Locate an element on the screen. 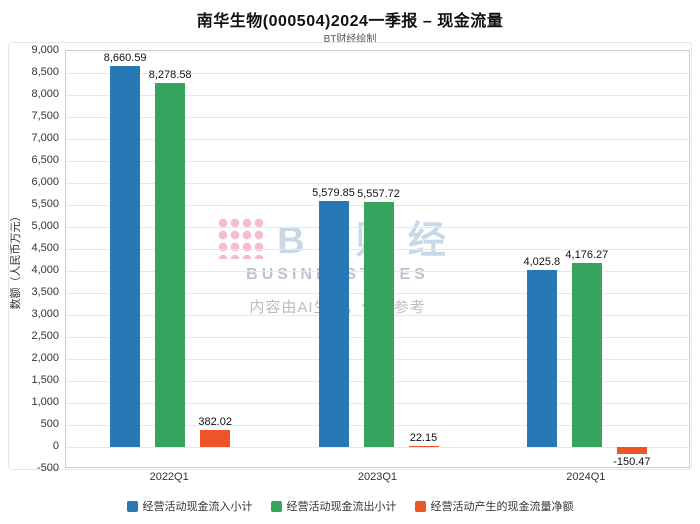 The image size is (700, 524). y-tick-label: 2,000 is located at coordinates (45, 358).